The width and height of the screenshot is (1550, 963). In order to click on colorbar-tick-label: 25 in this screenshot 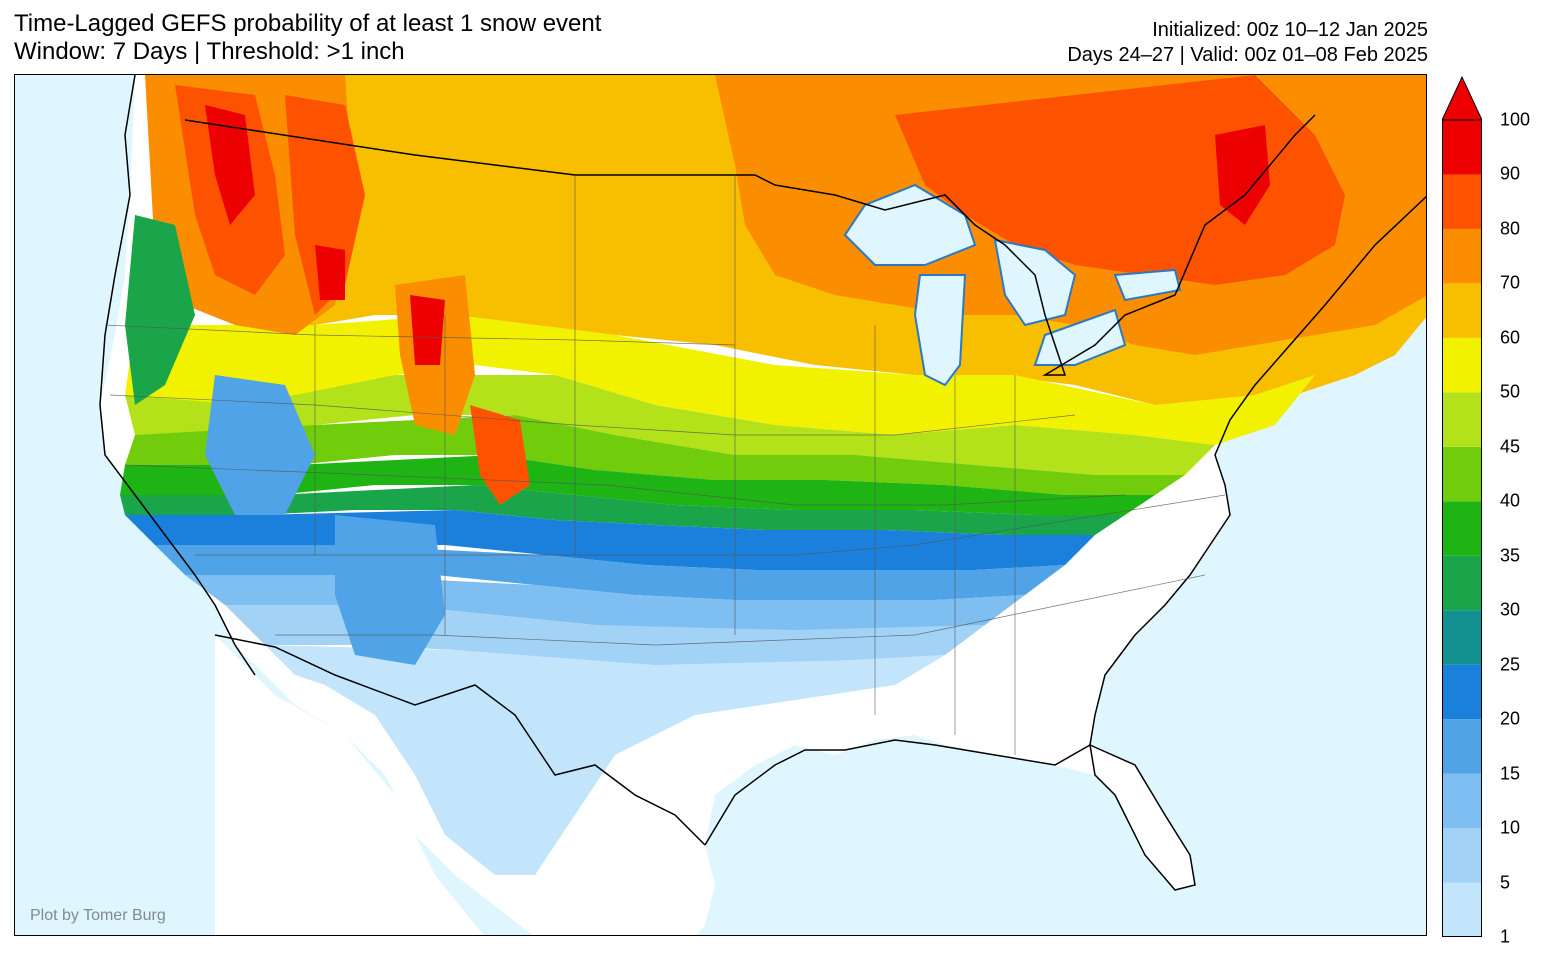, I will do `click(1510, 664)`.